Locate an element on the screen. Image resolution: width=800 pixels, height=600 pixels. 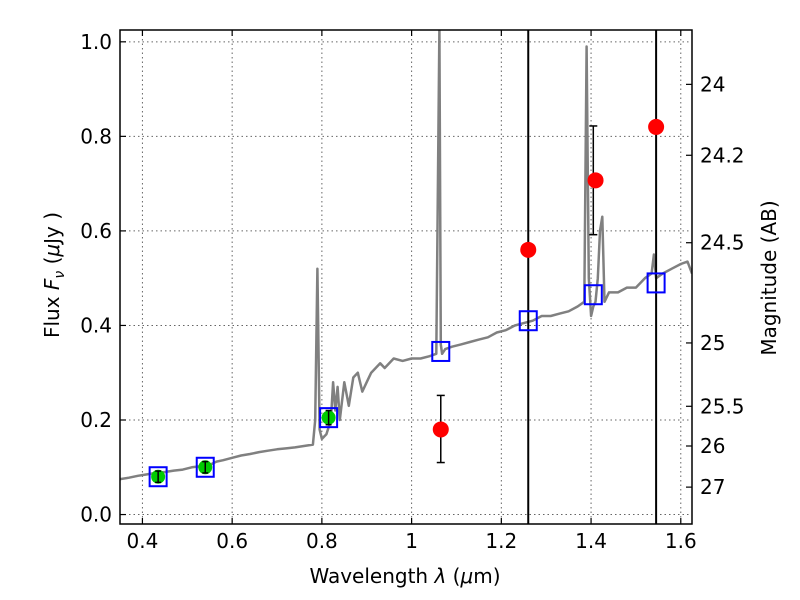
right-tick-label: 24.2 is located at coordinates (722, 155).